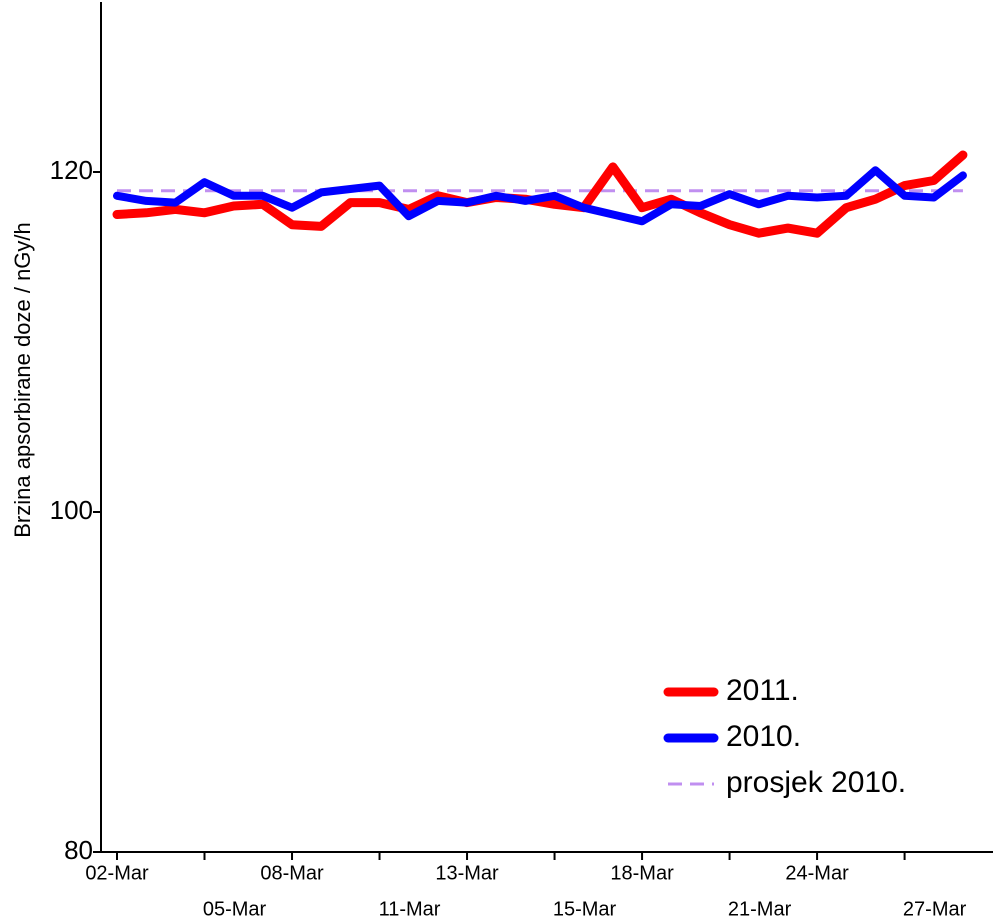 This screenshot has height=922, width=993. What do you see at coordinates (78, 850) in the screenshot?
I see `y-tick-label: 80` at bounding box center [78, 850].